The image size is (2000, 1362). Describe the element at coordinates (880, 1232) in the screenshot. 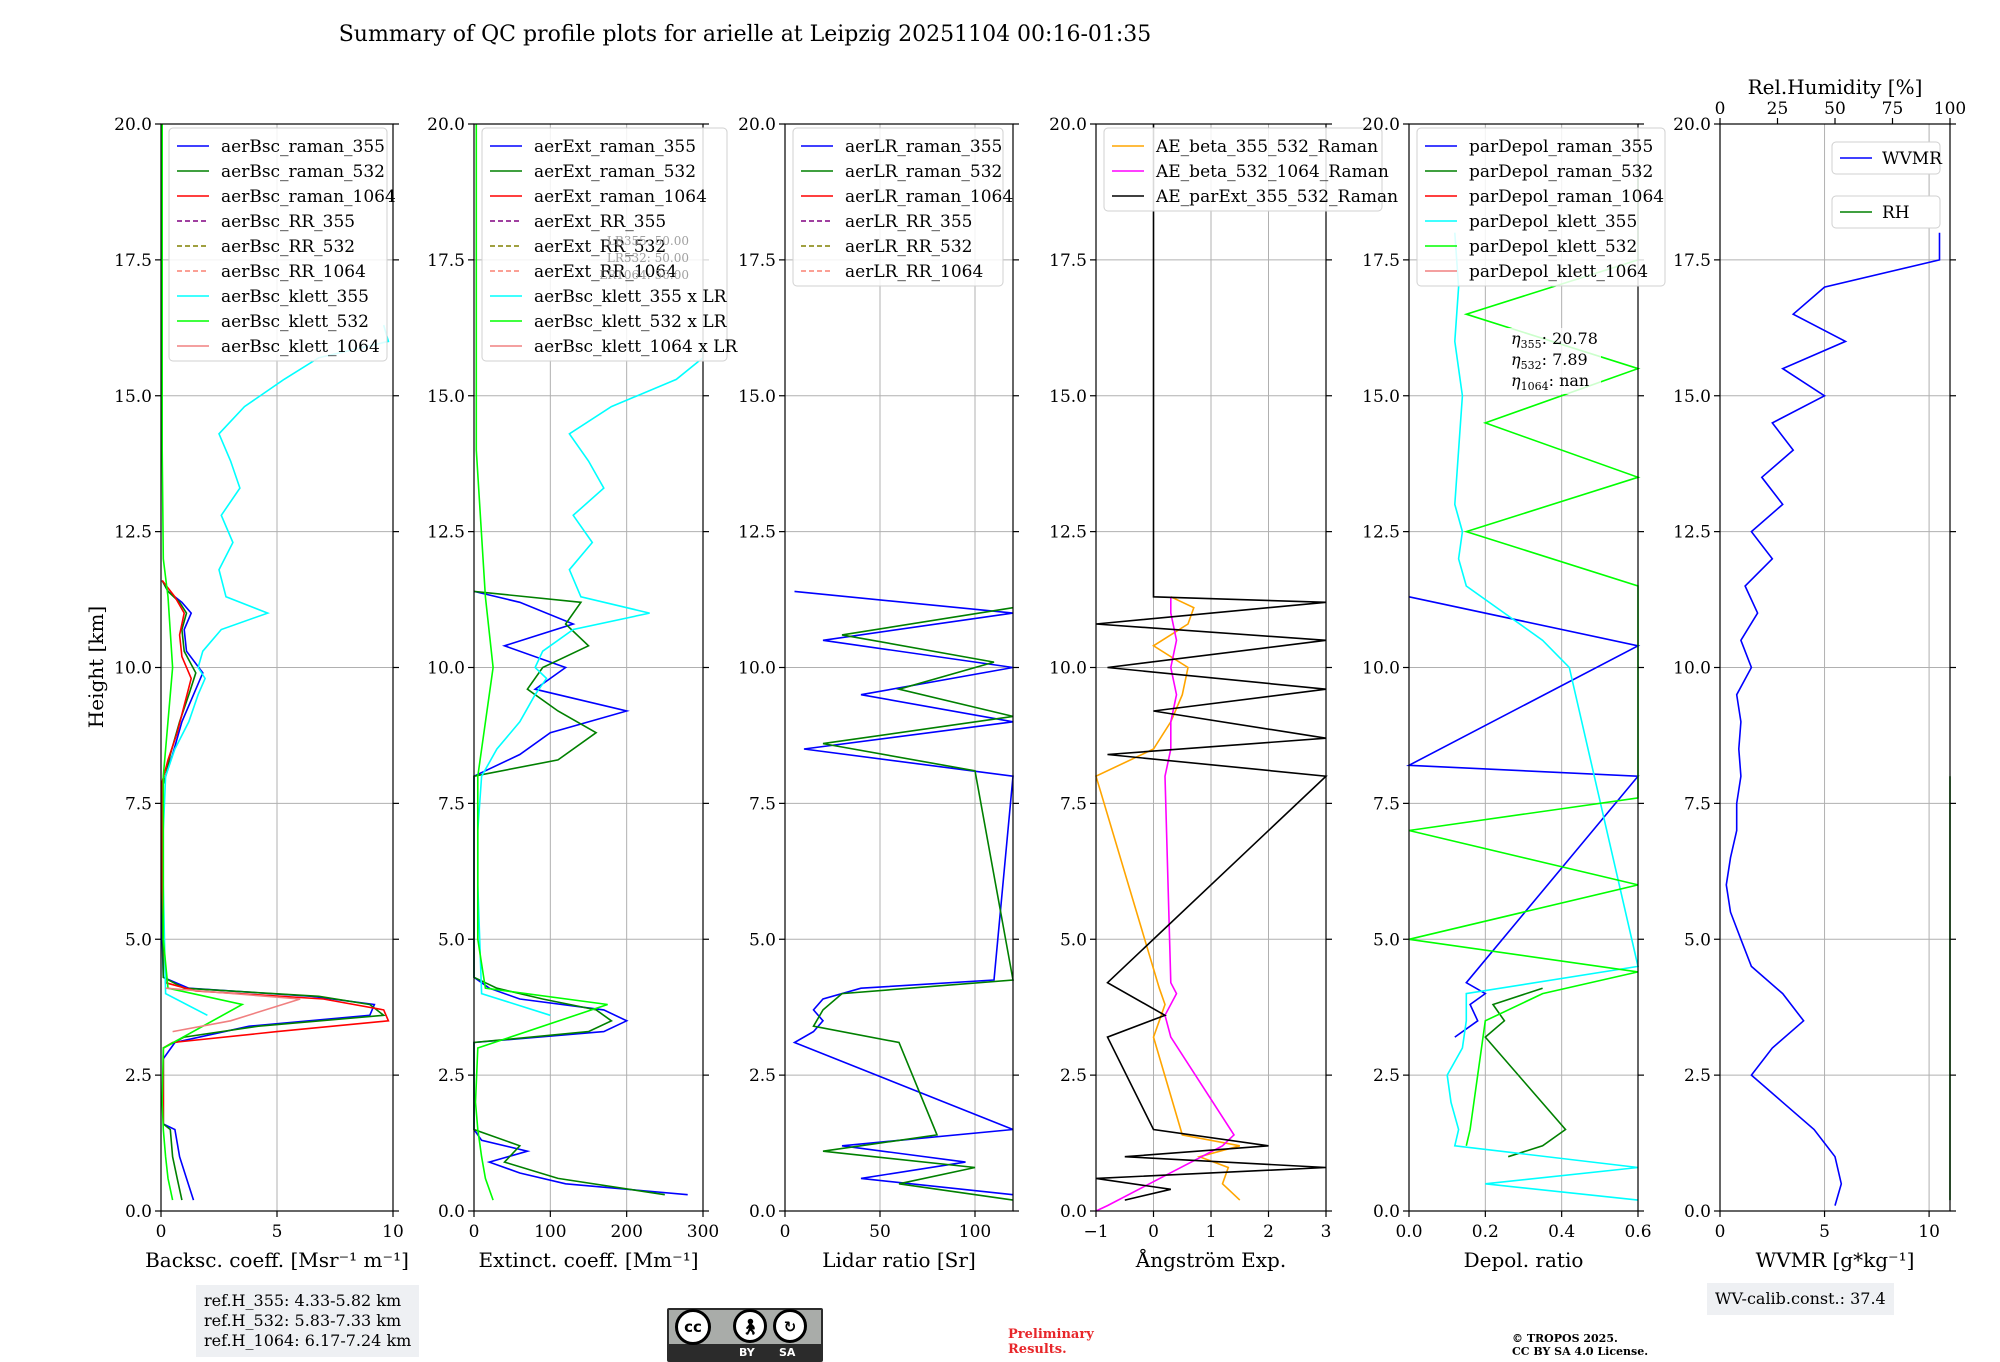

I see `x-tick-label: 50` at that location.